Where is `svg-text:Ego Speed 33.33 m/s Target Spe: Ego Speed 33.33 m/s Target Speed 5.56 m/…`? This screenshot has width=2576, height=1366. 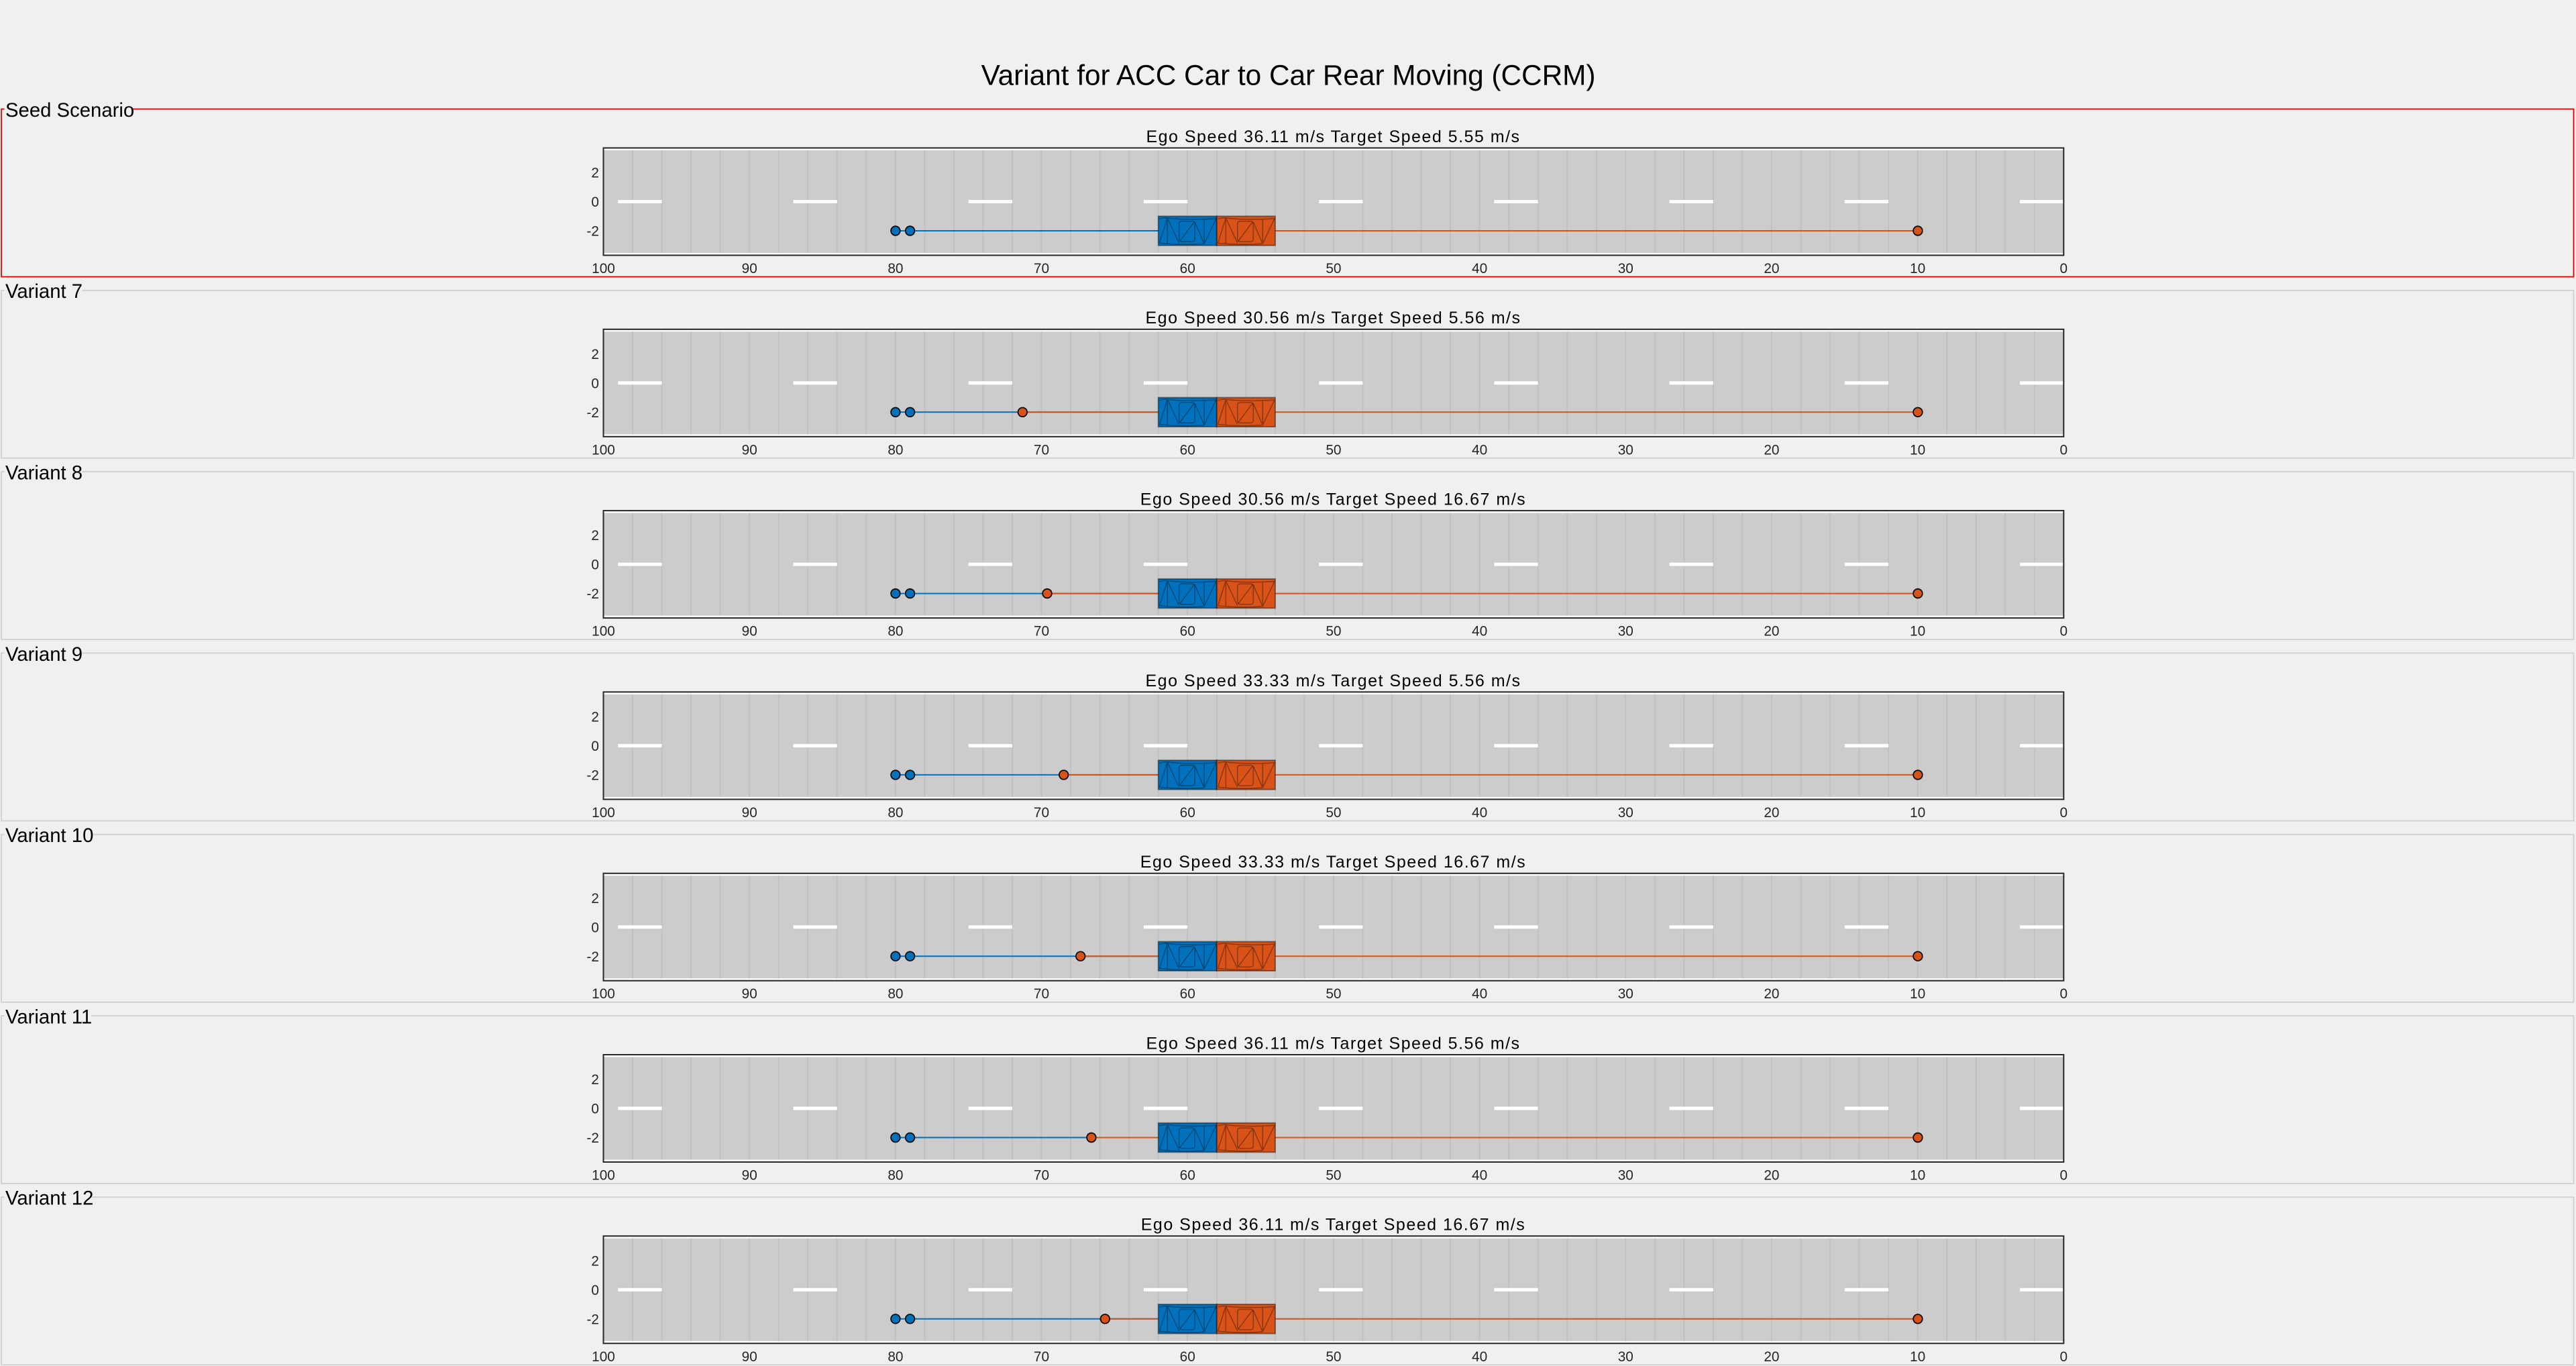 svg-text:Ego Speed 33.33 m/s Target Spe: Ego Speed 33.33 m/s Target Speed 5.56 m/… is located at coordinates (1333, 681).